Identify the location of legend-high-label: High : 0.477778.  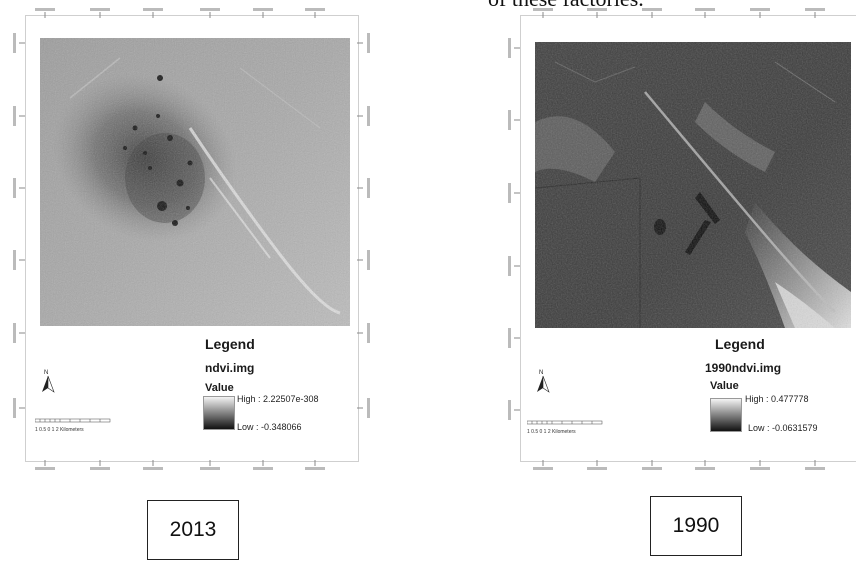
(777, 399).